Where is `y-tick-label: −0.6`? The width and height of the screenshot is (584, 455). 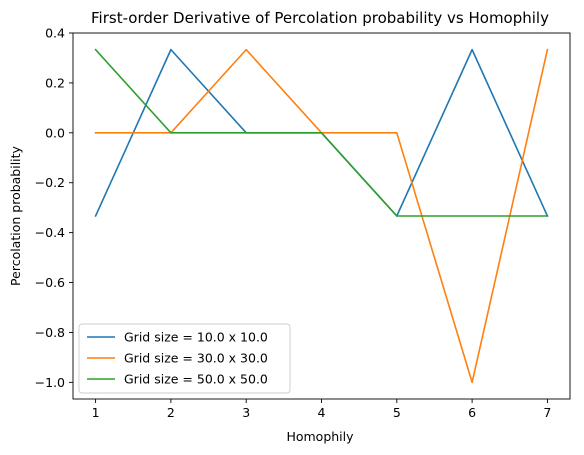
y-tick-label: −0.6 is located at coordinates (50, 282).